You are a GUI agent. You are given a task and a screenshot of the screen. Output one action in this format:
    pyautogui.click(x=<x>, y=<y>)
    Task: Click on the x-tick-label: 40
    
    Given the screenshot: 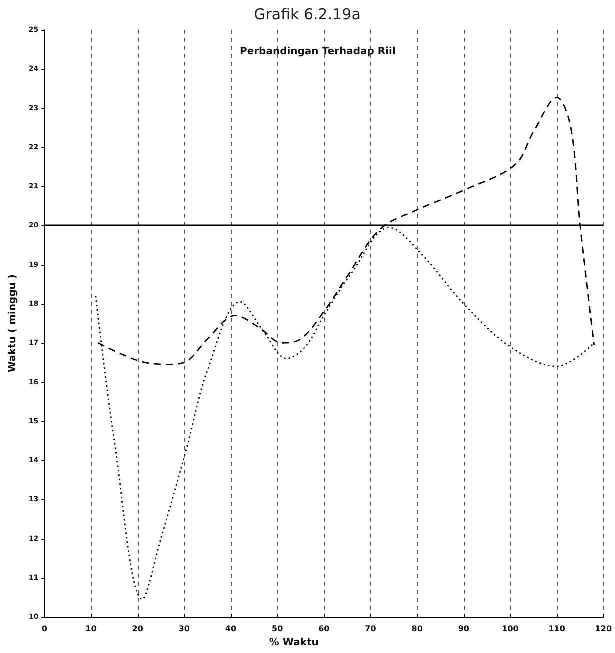 What is the action you would take?
    pyautogui.click(x=231, y=629)
    